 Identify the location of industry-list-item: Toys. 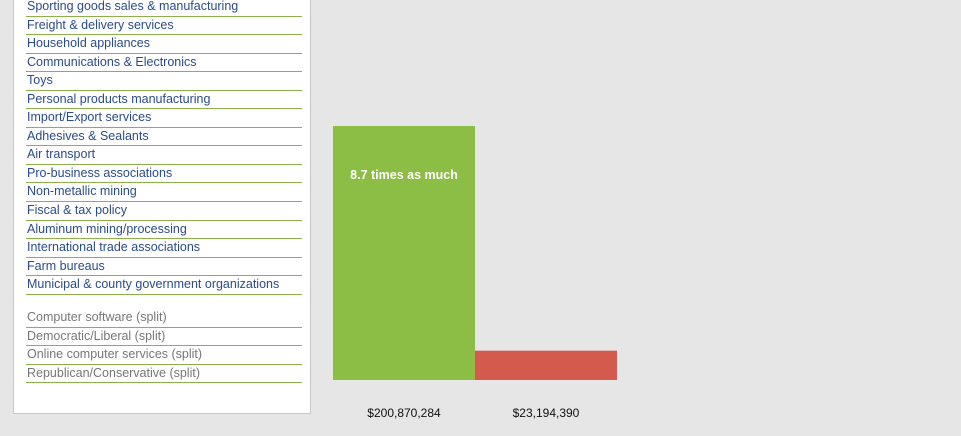
(164, 81).